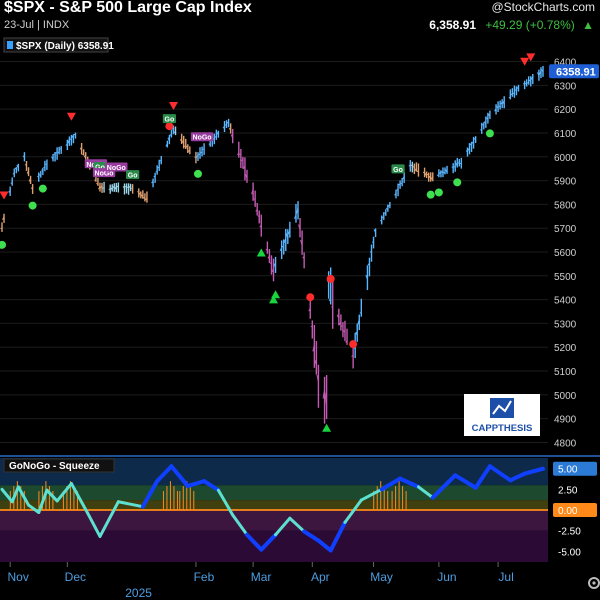 The height and width of the screenshot is (600, 600). I want to click on oscillator-legend: GoNoGo - Squeeze, so click(59, 465).